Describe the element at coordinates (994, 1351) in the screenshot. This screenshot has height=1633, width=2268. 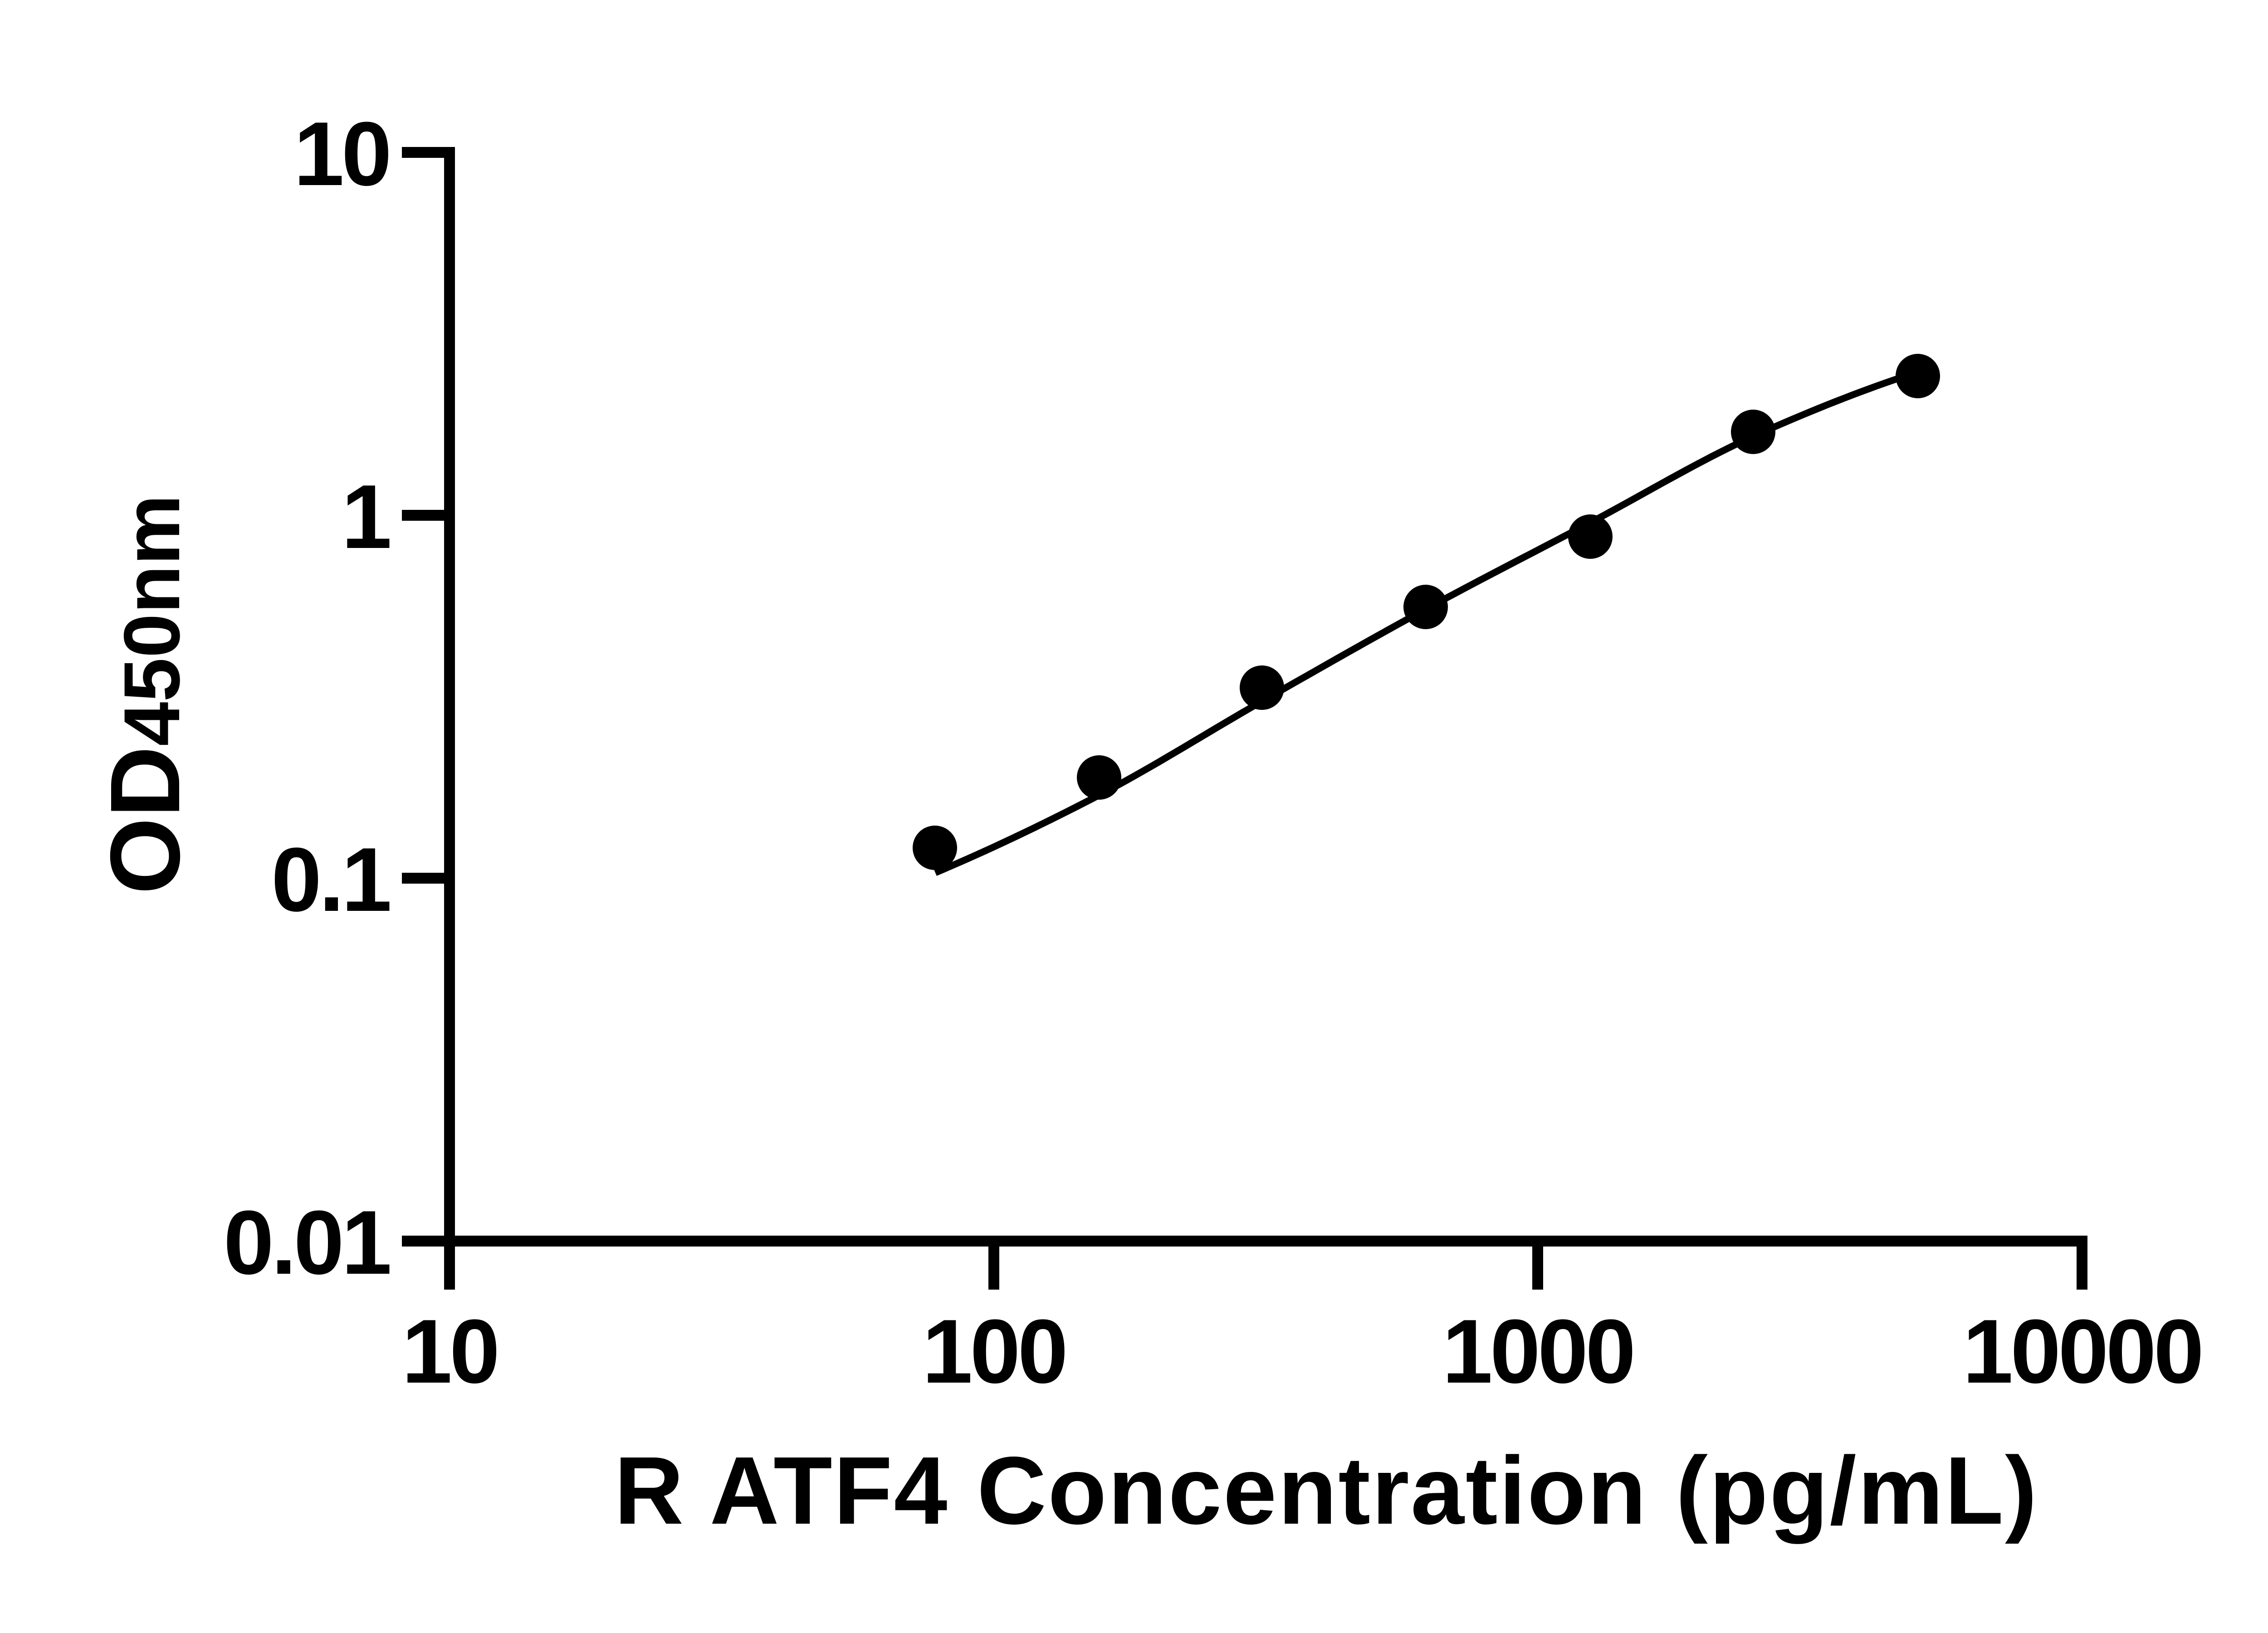
I see `svg-text: 100` at that location.